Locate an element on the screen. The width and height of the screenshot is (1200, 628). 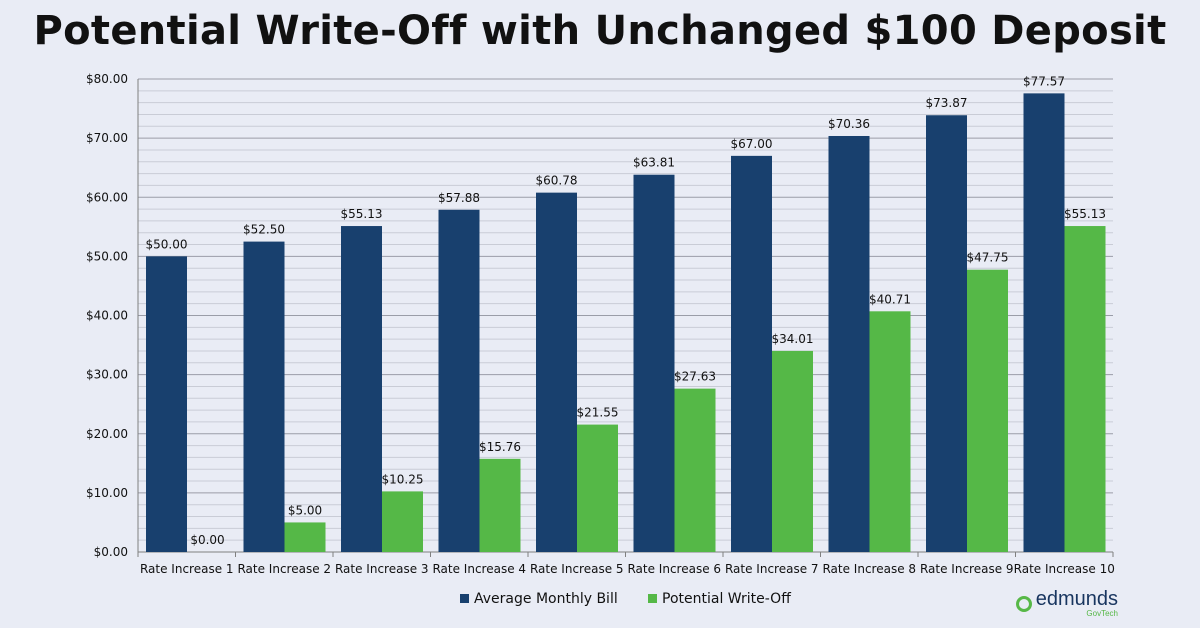
x-tick-label: Rate Increase 1 is located at coordinates (187, 569).